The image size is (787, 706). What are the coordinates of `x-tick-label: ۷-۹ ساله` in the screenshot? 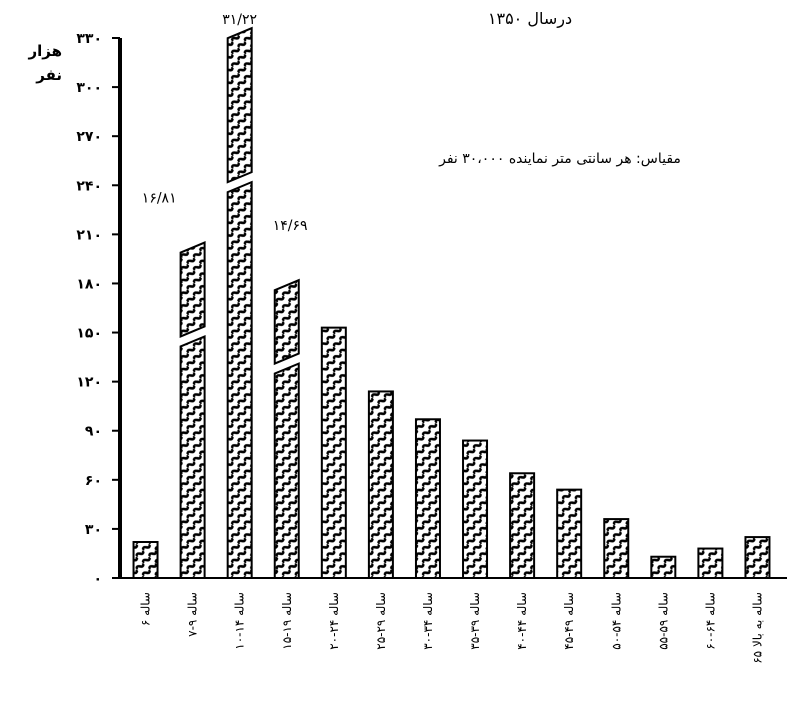 It's located at (193, 614).